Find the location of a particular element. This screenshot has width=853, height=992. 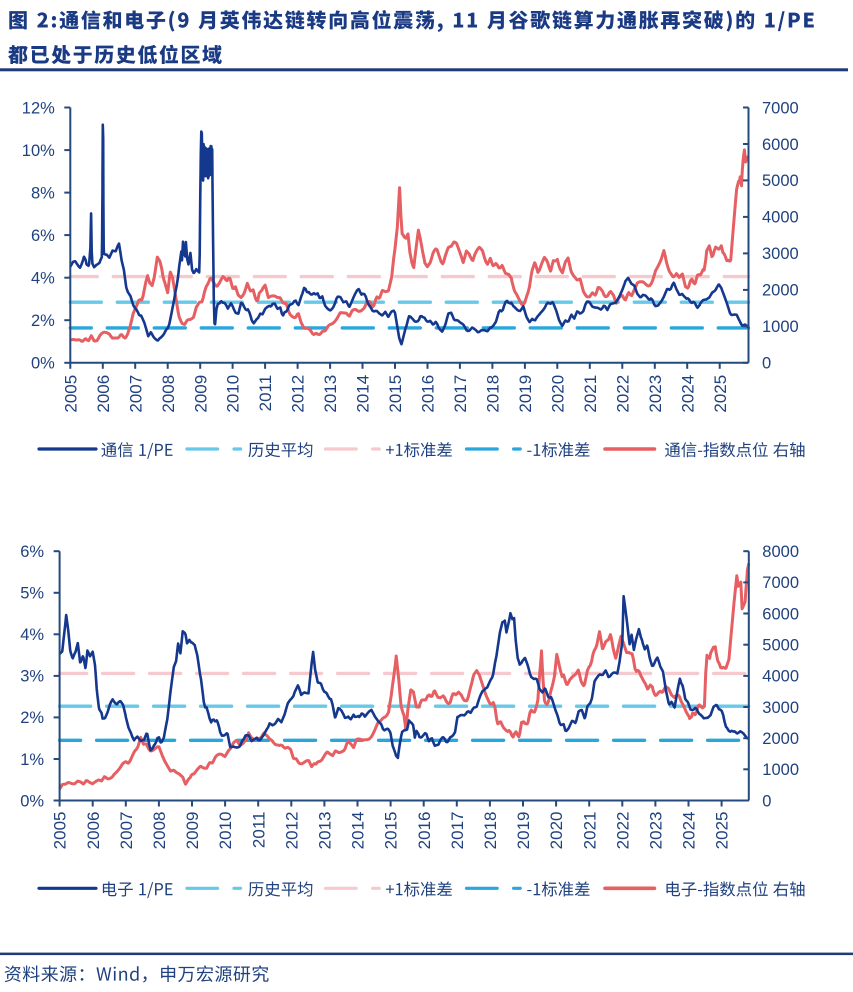

svg-text: 10% is located at coordinates (38, 151).